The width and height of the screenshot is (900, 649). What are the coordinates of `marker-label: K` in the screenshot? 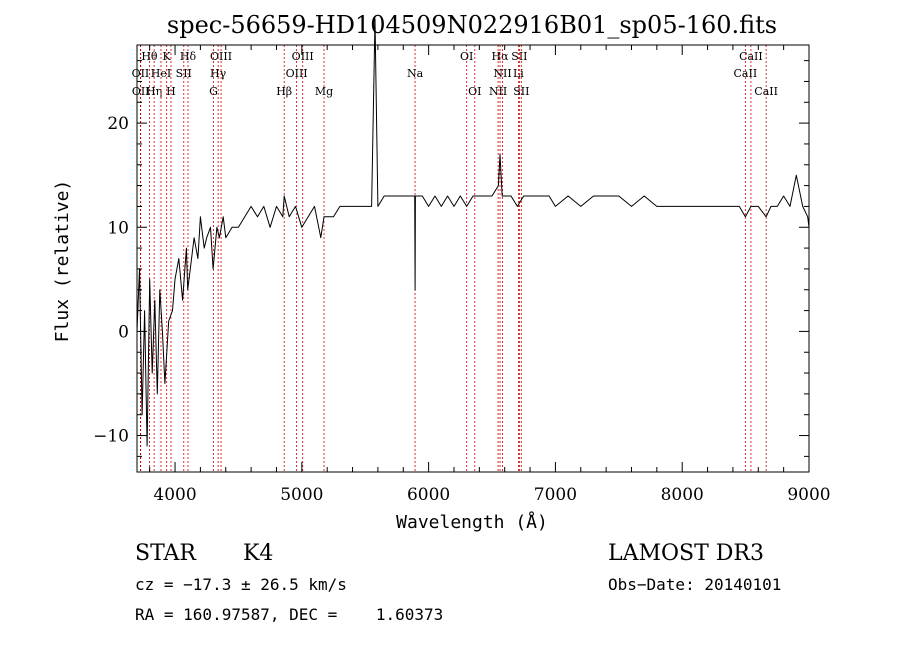 It's located at (167, 56).